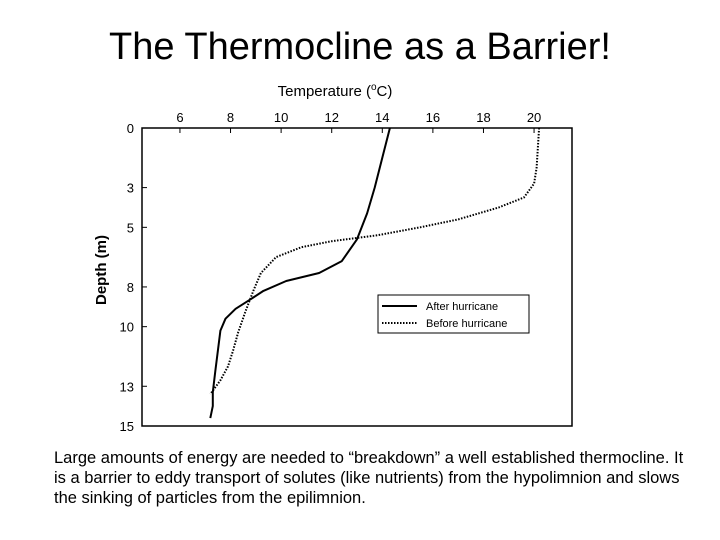 The width and height of the screenshot is (720, 540). Describe the element at coordinates (300, 273) in the screenshot. I see `series-line-after-hurricane` at that location.